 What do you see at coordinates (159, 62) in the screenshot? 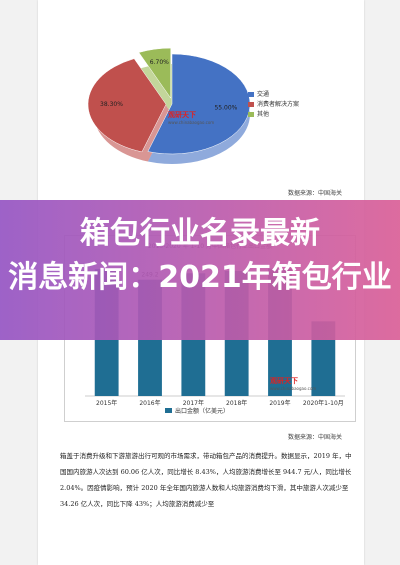
I see `pie-slice-label: 6.70%` at bounding box center [159, 62].